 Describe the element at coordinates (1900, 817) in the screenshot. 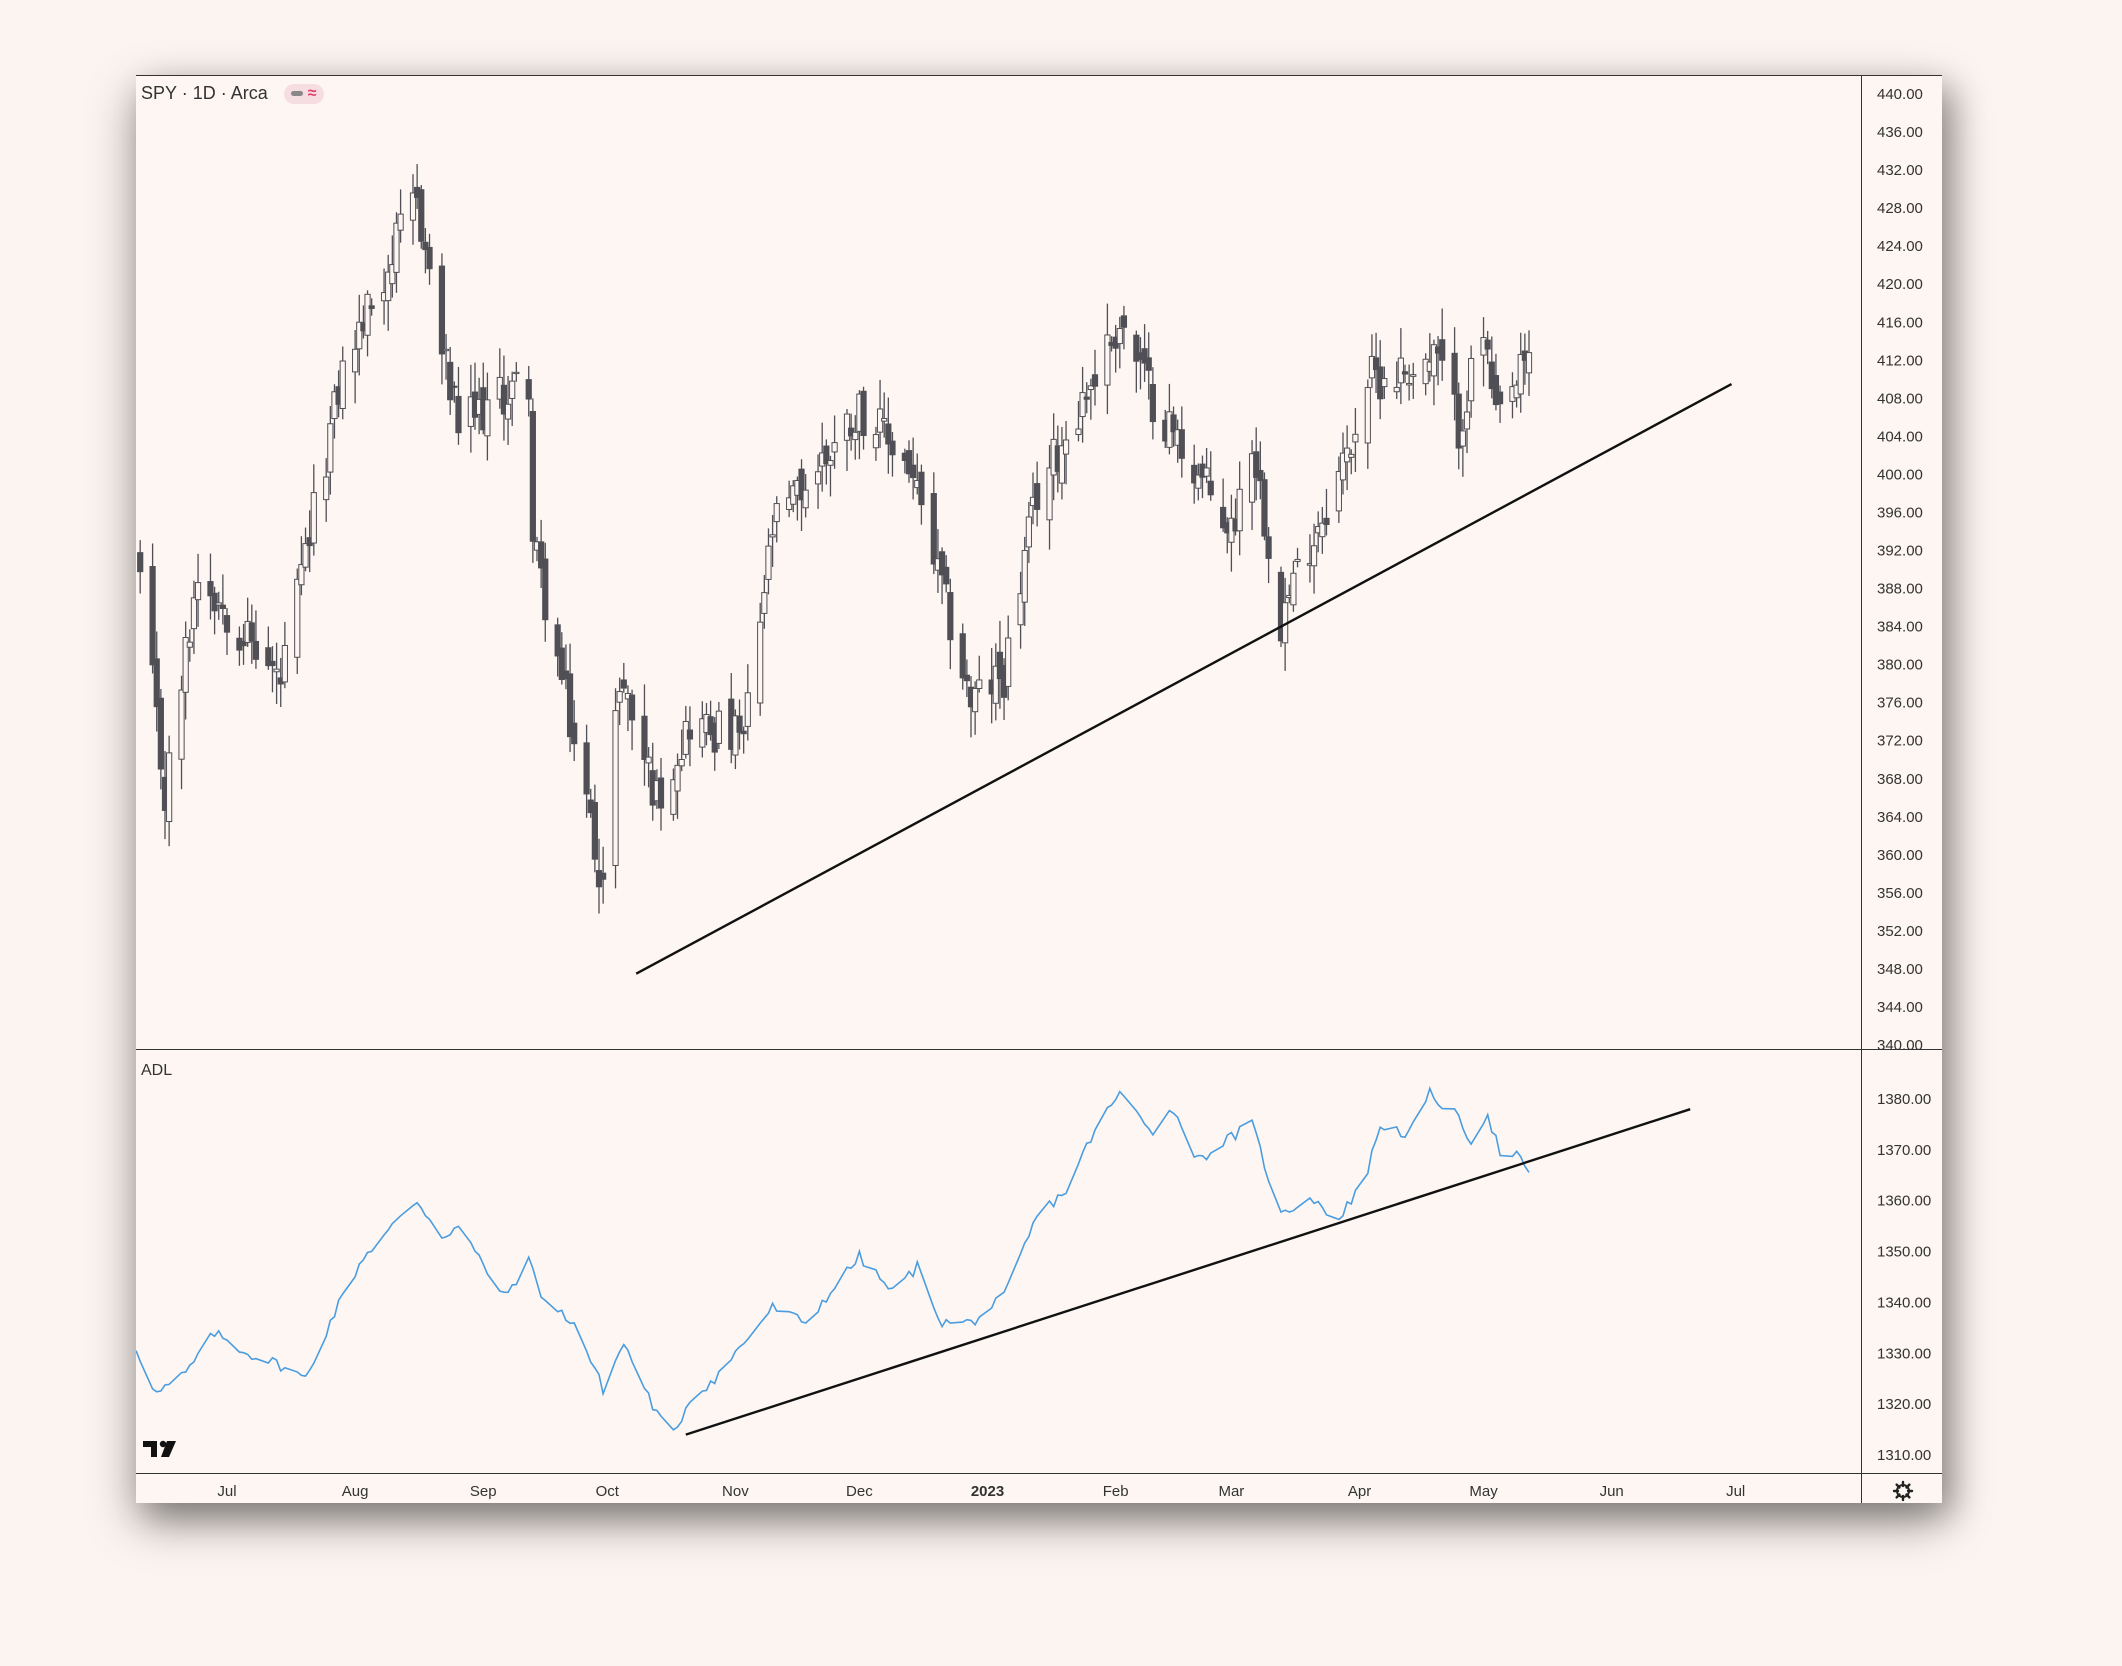

I see `price-tick-label: 364.00` at that location.